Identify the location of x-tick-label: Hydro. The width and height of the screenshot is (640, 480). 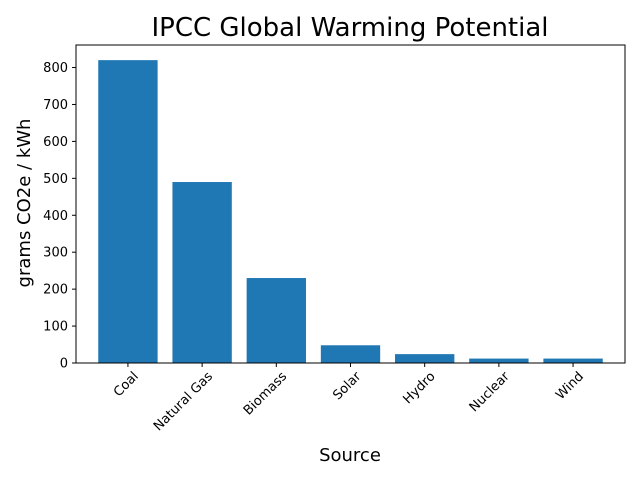
(420, 388).